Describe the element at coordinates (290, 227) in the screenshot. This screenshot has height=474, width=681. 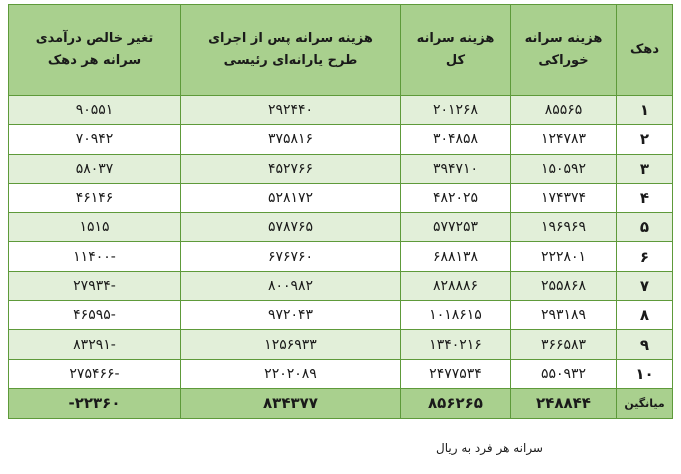
I see `after-cell: ۵۷۸۷۶۵` at that location.